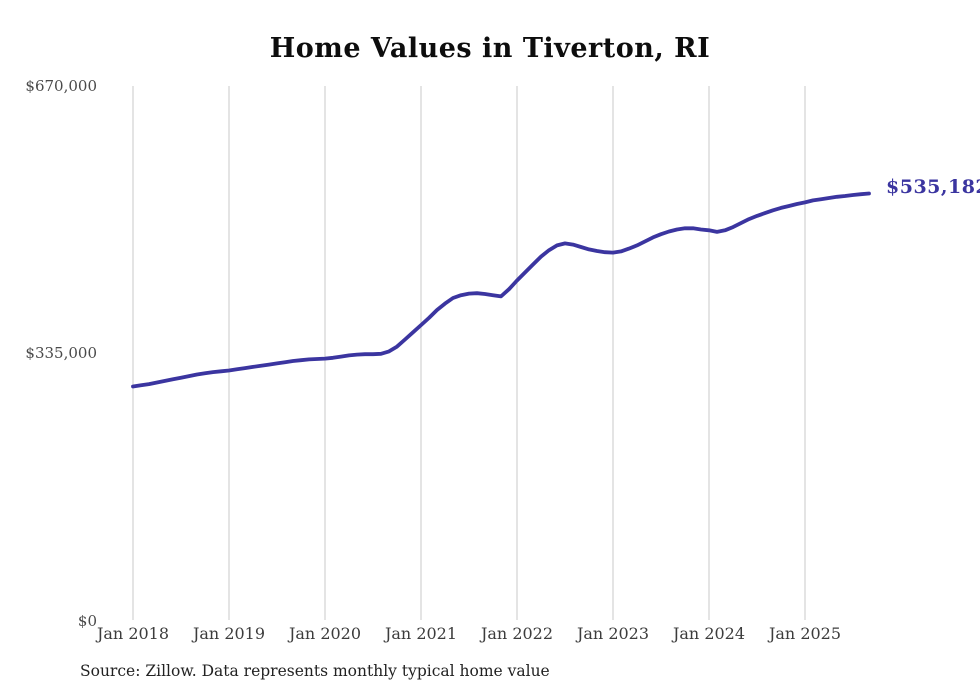 This screenshot has width=980, height=699. Describe the element at coordinates (229, 633) in the screenshot. I see `x-axis-tick-jan-2019: Jan 2019` at that location.